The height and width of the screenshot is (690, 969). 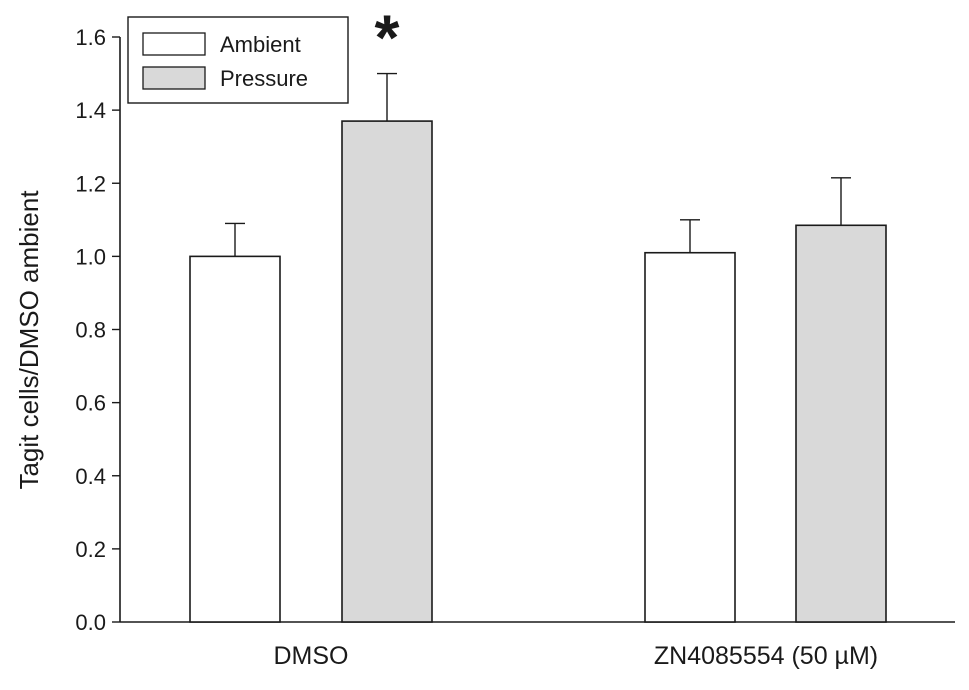 I want to click on legend-swatch-pressure, so click(x=174, y=78).